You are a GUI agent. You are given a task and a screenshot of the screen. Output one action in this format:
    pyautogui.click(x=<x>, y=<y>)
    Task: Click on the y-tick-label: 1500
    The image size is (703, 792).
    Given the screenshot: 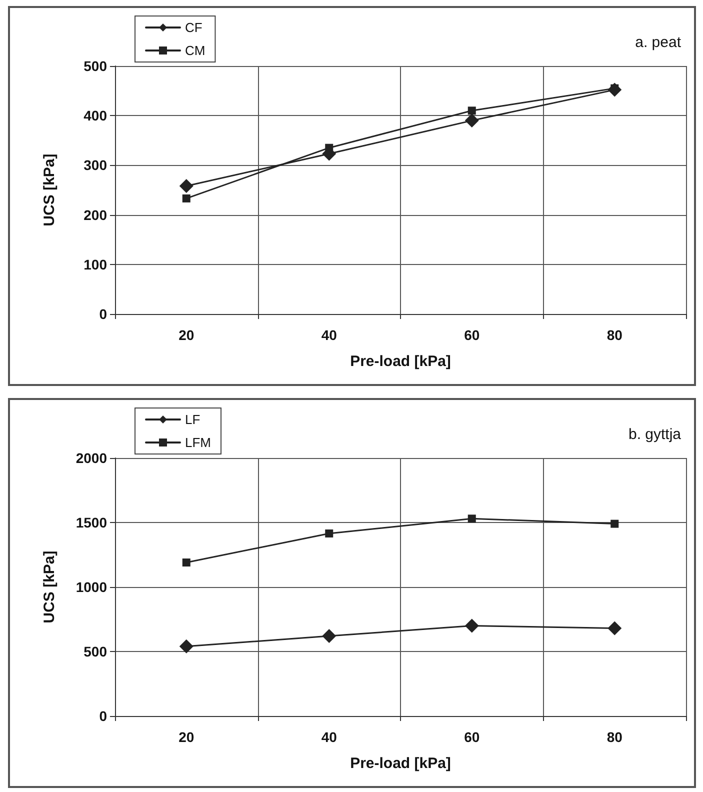 What is the action you would take?
    pyautogui.click(x=92, y=522)
    